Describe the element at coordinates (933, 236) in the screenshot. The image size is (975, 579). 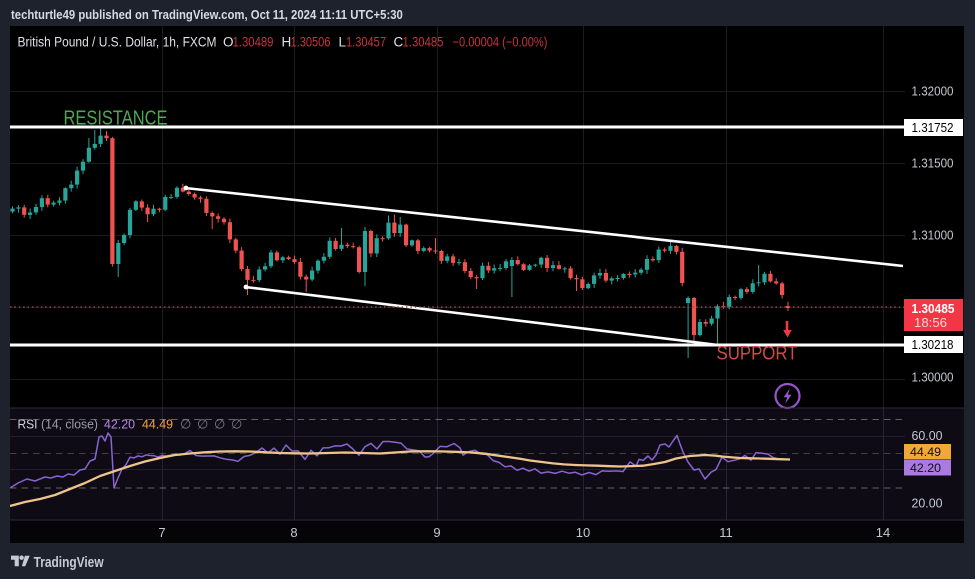
I see `svg-text: 1.31000` at that location.